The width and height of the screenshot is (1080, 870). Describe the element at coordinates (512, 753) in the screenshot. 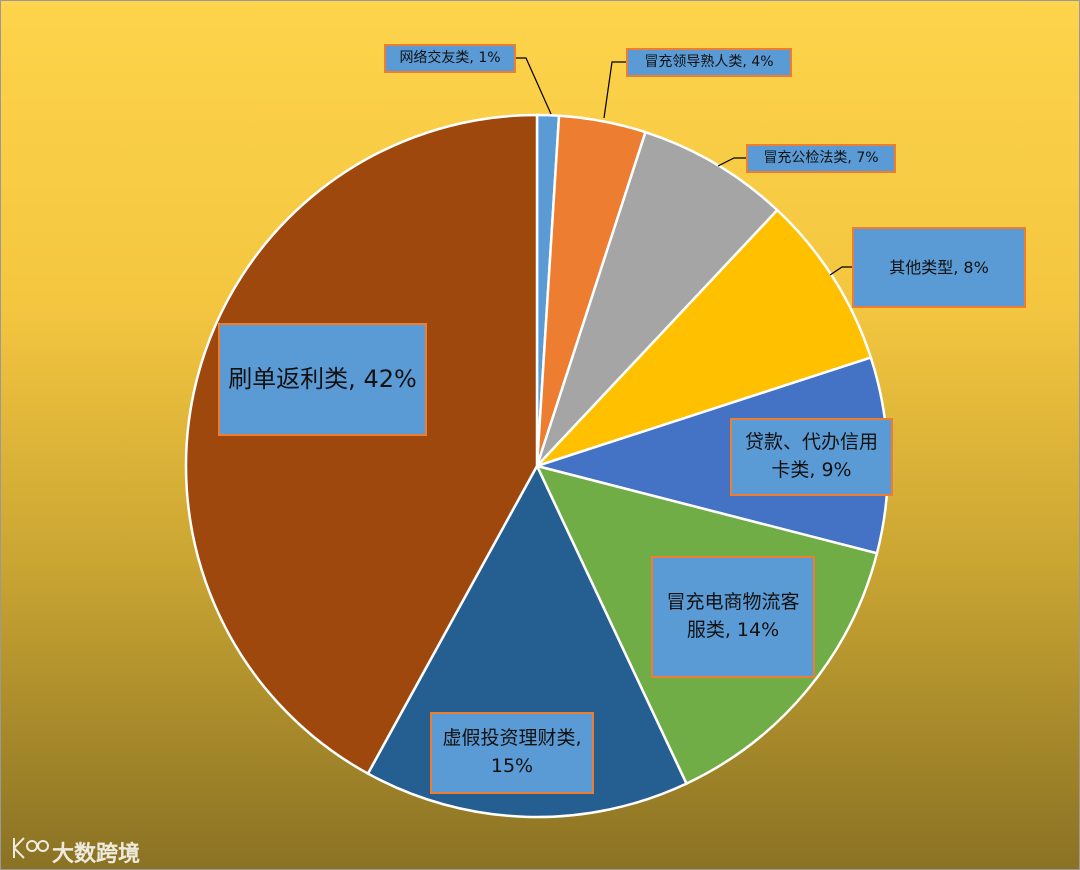

I see `data-label: 虚假投资理财类, 15%` at that location.